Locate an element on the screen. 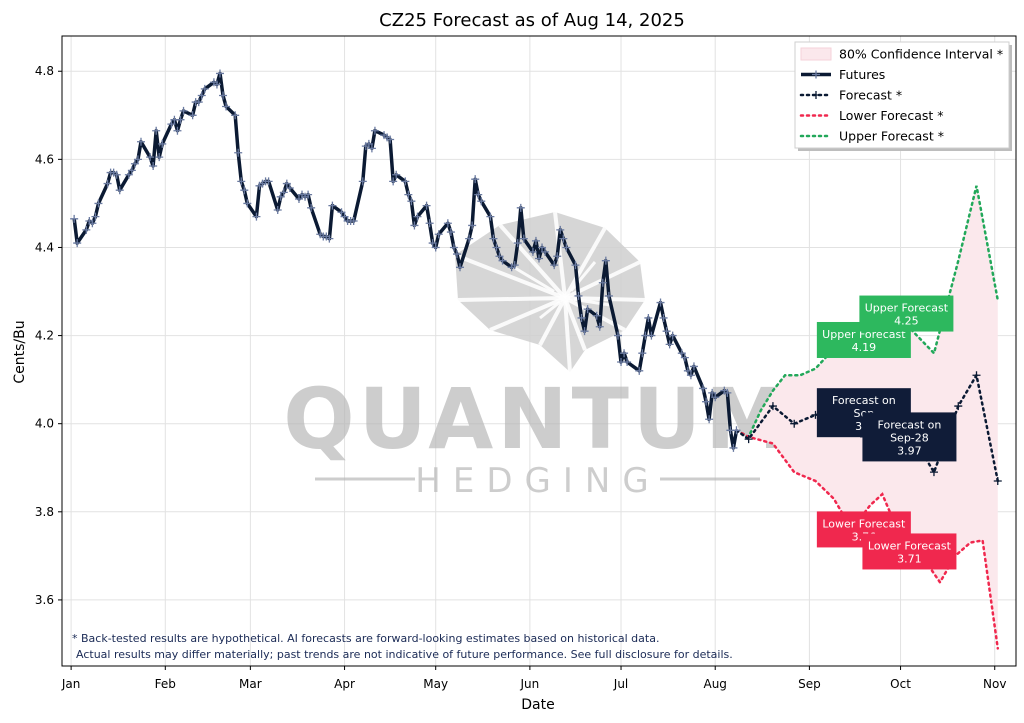 The image size is (1024, 723). y-tick-label: 4.0 is located at coordinates (44, 424).